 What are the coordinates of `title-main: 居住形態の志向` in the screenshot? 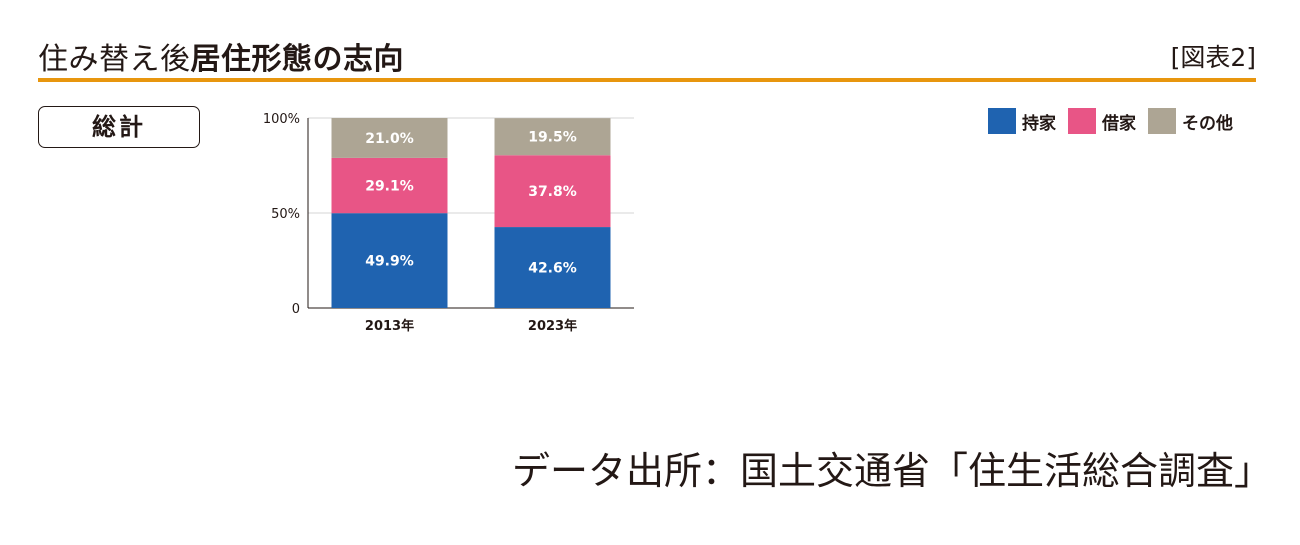 It's located at (297, 59).